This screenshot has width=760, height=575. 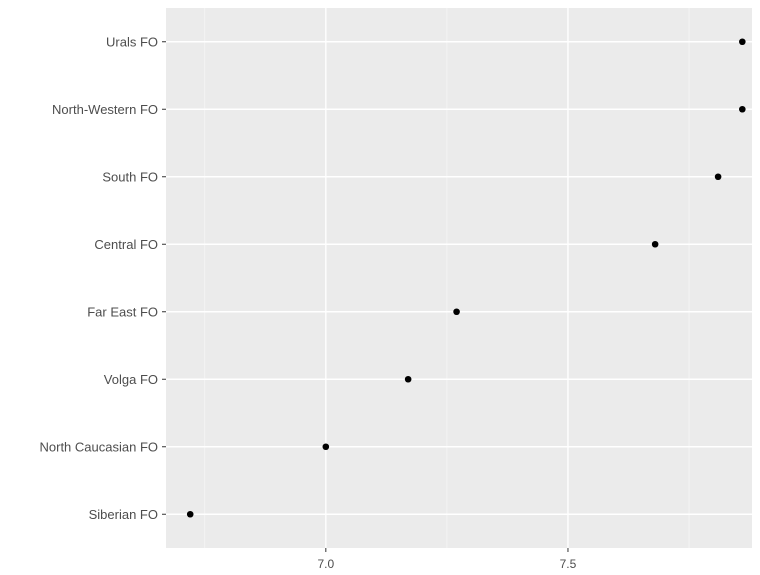 I want to click on y-tick-label: Central FO, so click(x=126, y=244).